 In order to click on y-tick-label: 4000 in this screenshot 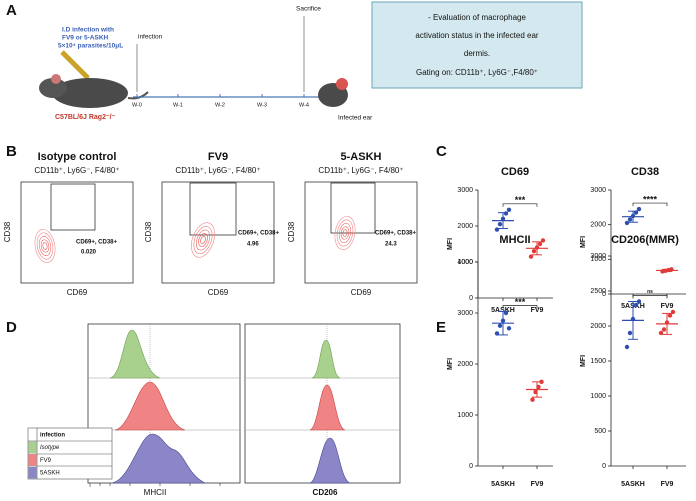, I will do `click(465, 262)`.